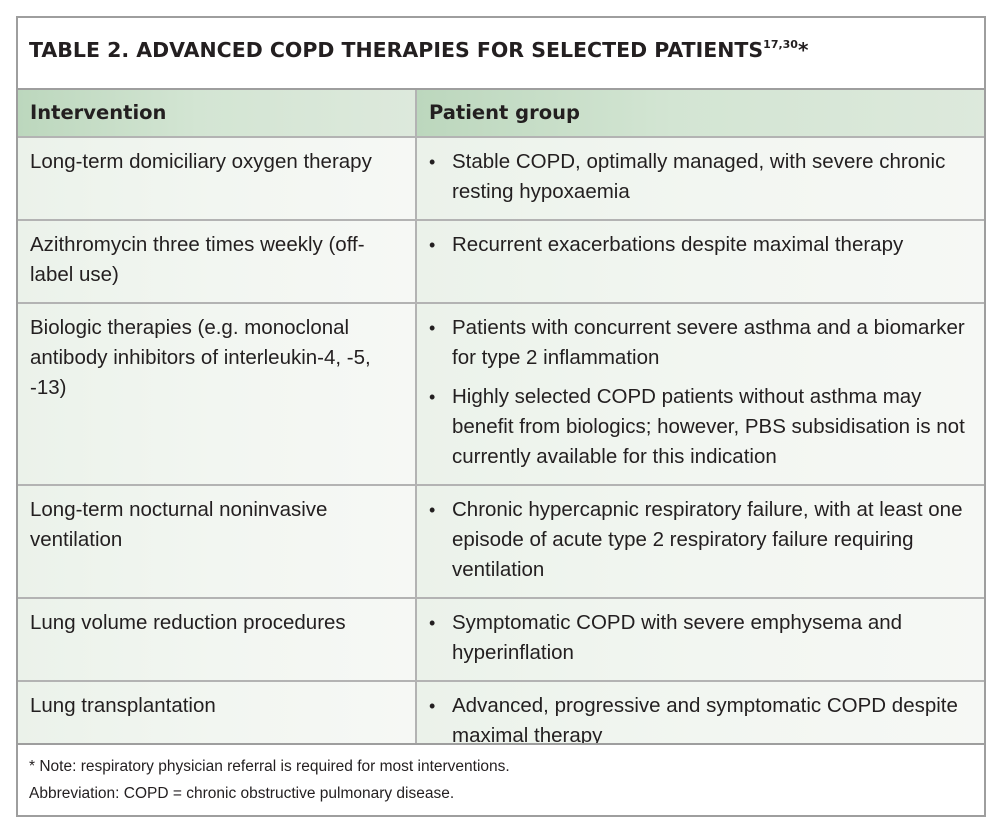 The width and height of the screenshot is (1000, 833). I want to click on intervention-cell: Lung volume reduction procedures, so click(217, 640).